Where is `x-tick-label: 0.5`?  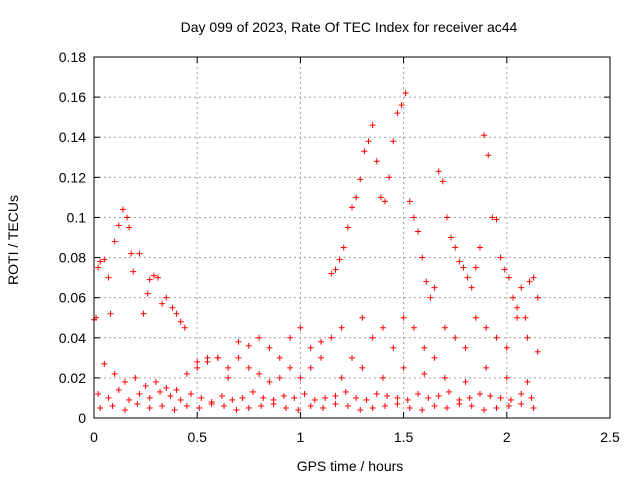
x-tick-label: 0.5 is located at coordinates (197, 437).